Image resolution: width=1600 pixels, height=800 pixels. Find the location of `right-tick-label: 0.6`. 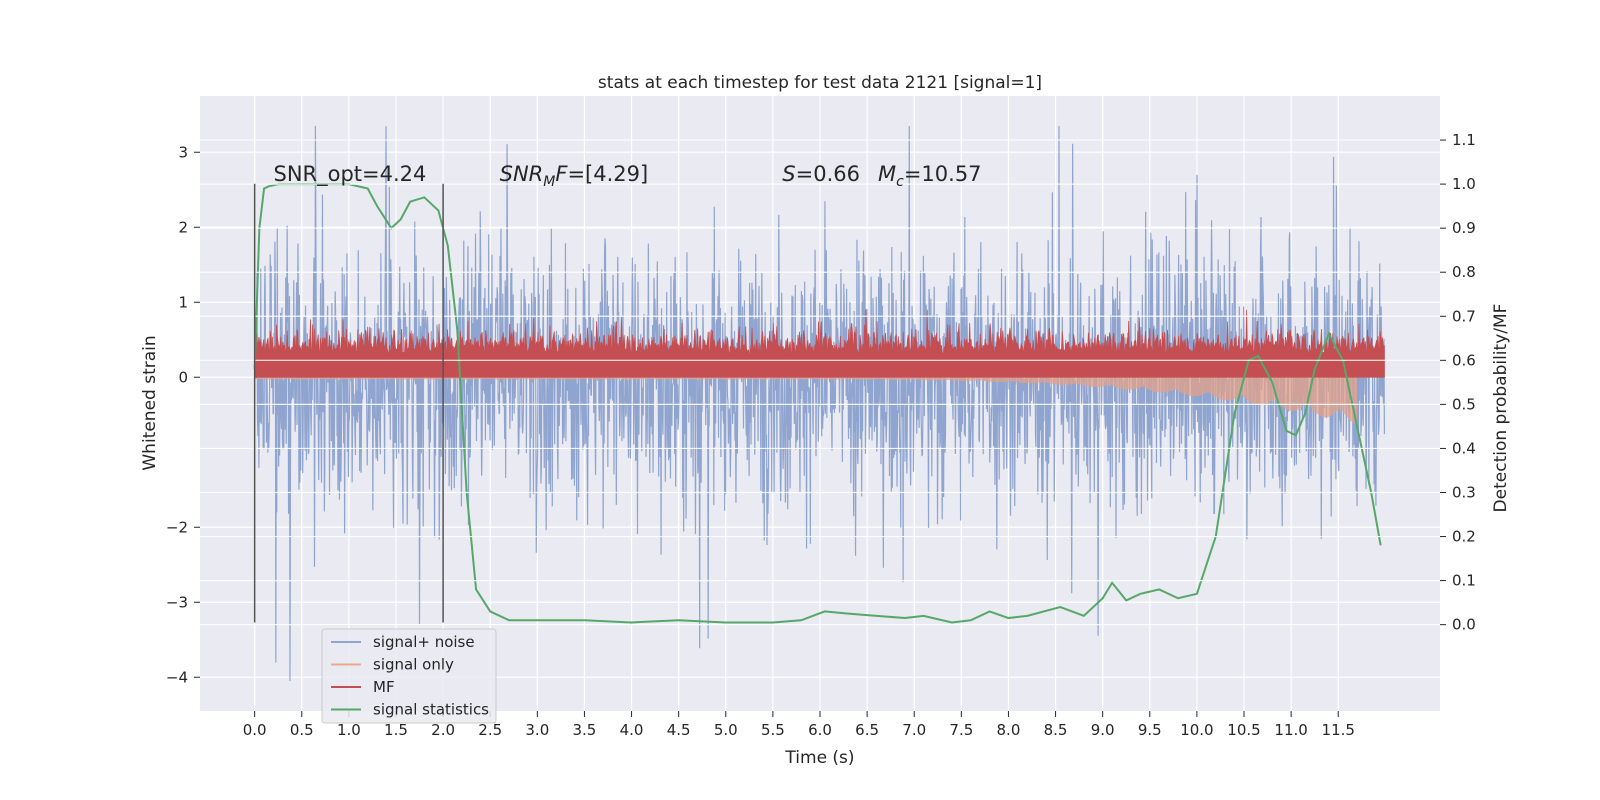

right-tick-label: 0.6 is located at coordinates (1464, 360).